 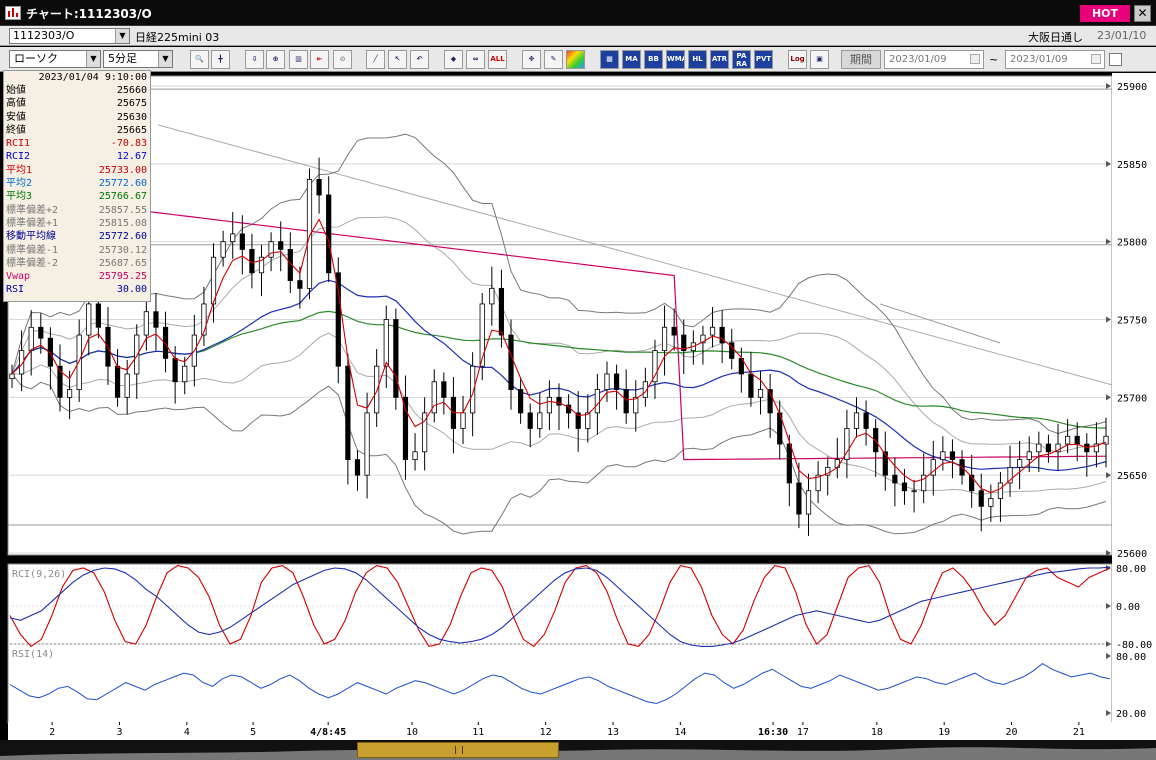 What do you see at coordinates (298, 59) in the screenshot?
I see `candle-scroll-icon: ▥` at bounding box center [298, 59].